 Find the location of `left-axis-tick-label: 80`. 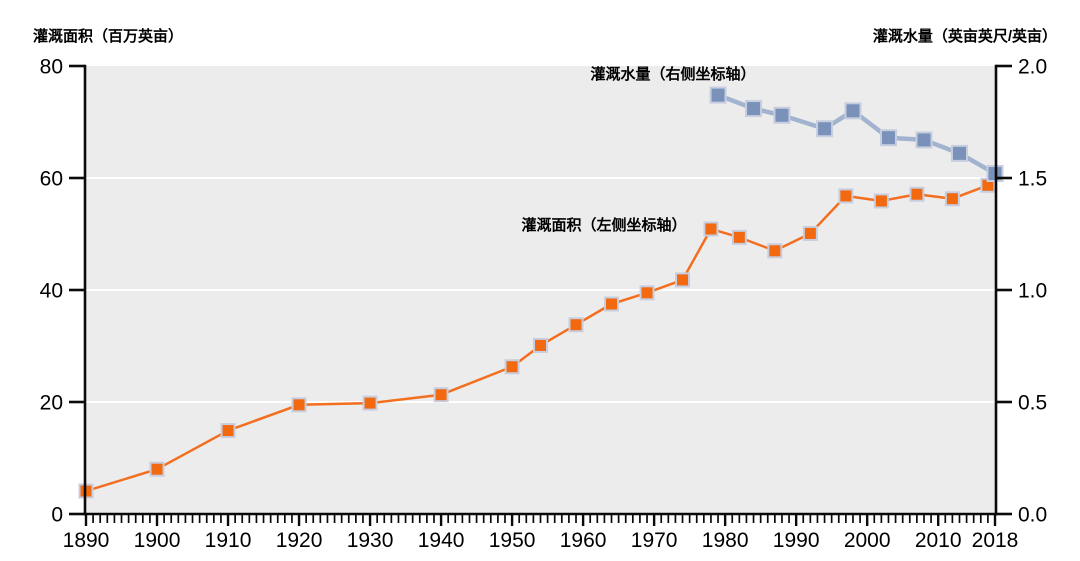

left-axis-tick-label: 80 is located at coordinates (51, 67).